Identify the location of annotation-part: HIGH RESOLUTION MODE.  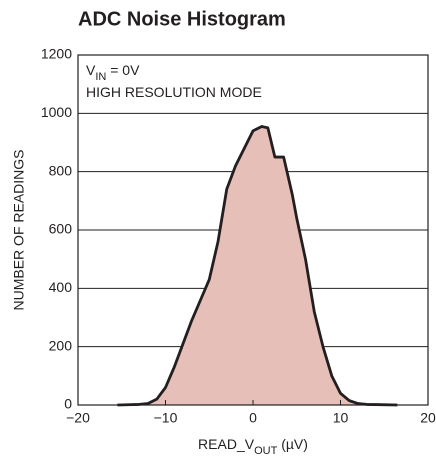
(174, 92).